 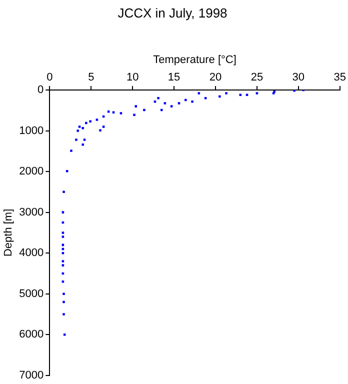 I want to click on y-tick-label: 3000, so click(x=31, y=212).